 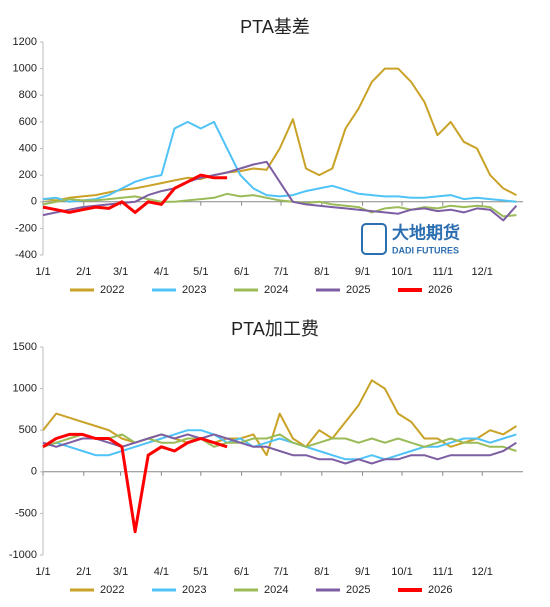 What do you see at coordinates (426, 232) in the screenshot?
I see `watermark-title: 大地期货` at bounding box center [426, 232].